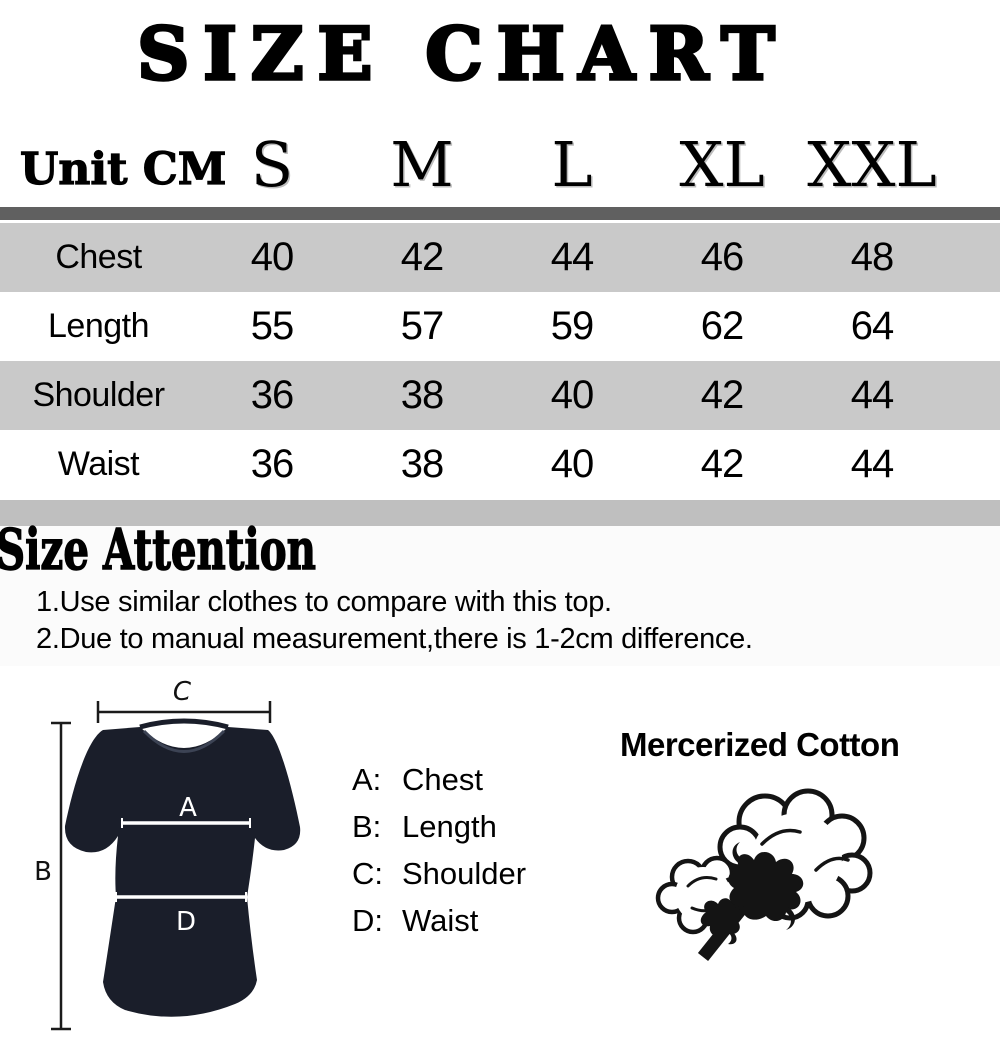 The height and width of the screenshot is (1050, 1000). I want to click on cell: 55, so click(272, 326).